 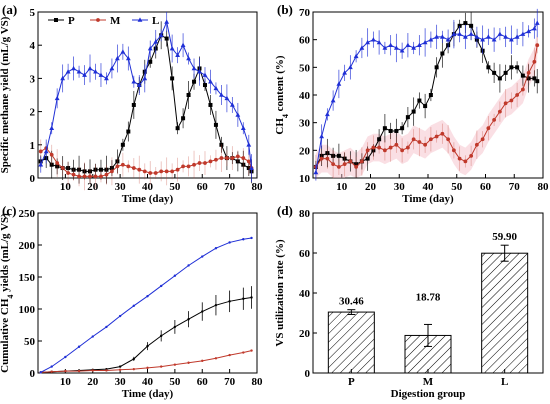 I want to click on y-tick-label: 70, so click(x=305, y=13).